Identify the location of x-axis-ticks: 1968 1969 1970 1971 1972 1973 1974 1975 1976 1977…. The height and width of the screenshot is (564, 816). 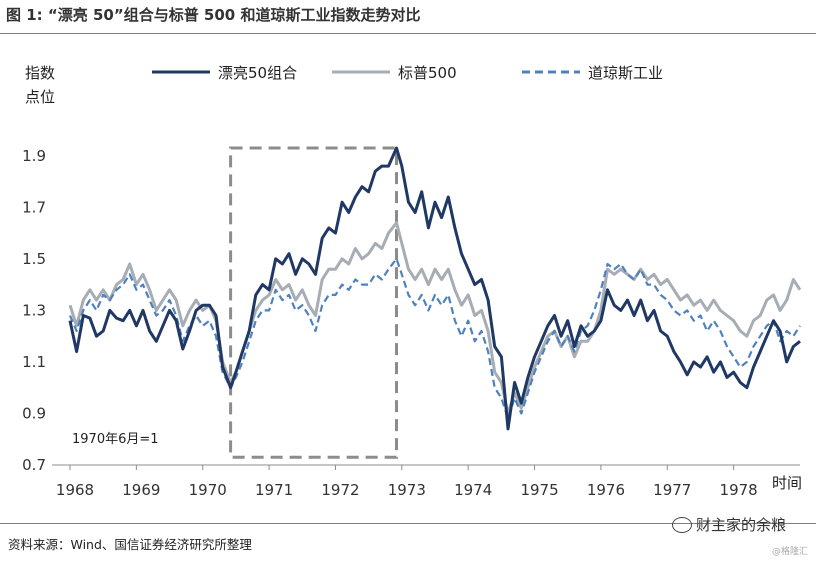
(407, 482).